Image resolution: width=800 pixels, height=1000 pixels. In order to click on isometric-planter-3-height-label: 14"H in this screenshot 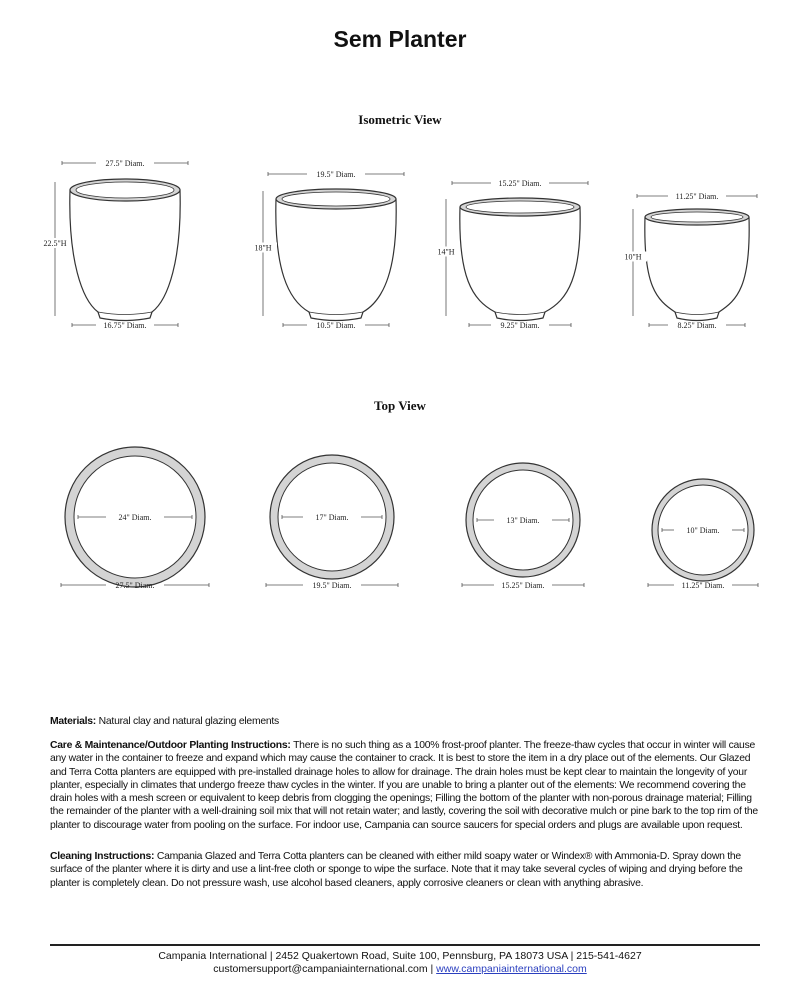, I will do `click(445, 252)`.